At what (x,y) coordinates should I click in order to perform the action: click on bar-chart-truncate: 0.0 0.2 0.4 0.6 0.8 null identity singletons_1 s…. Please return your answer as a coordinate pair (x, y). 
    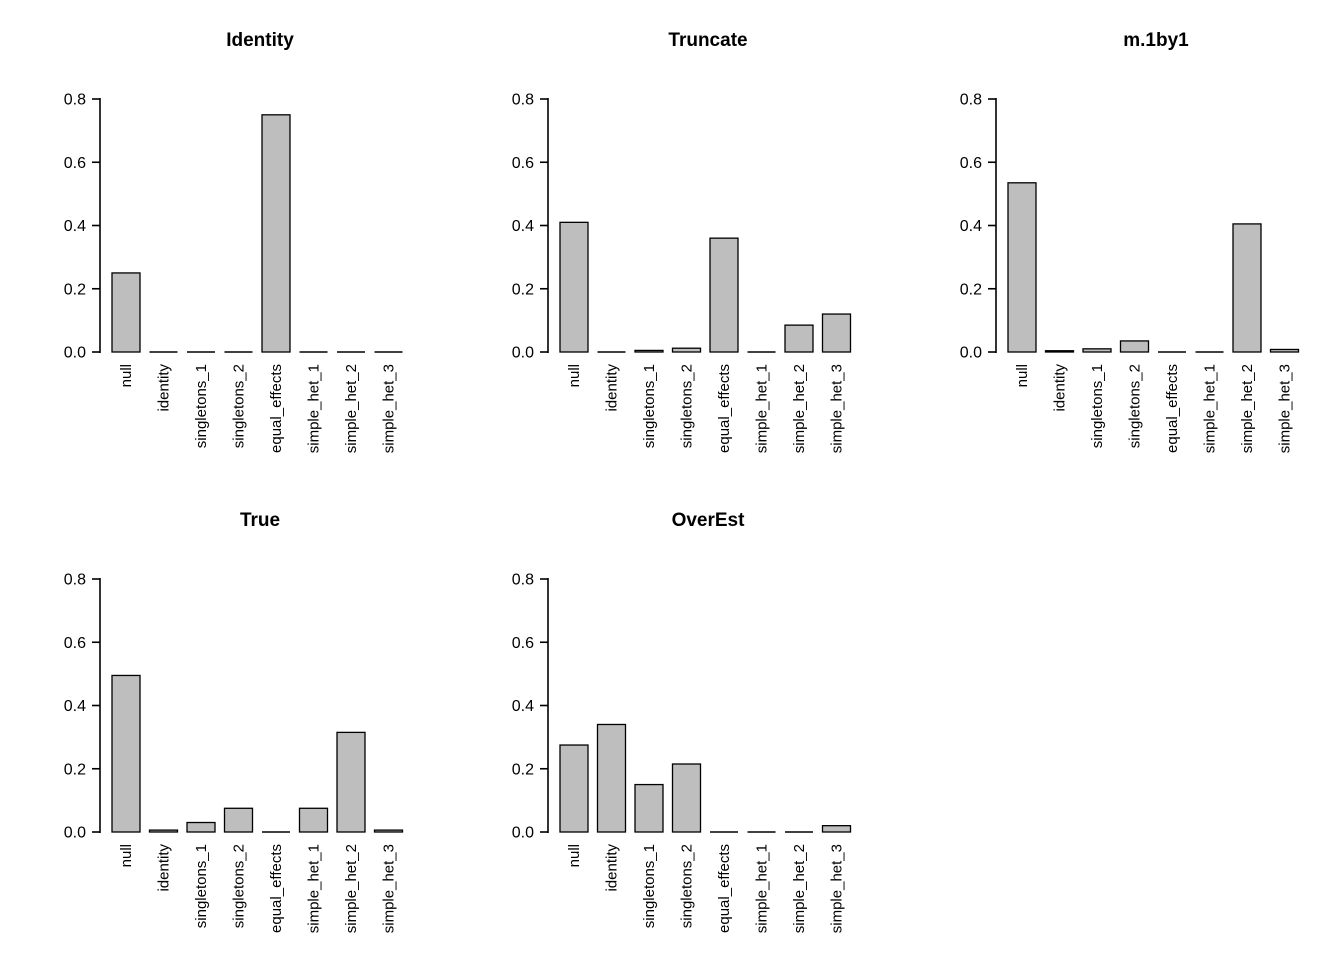
    Looking at the image, I should click on (682, 272).